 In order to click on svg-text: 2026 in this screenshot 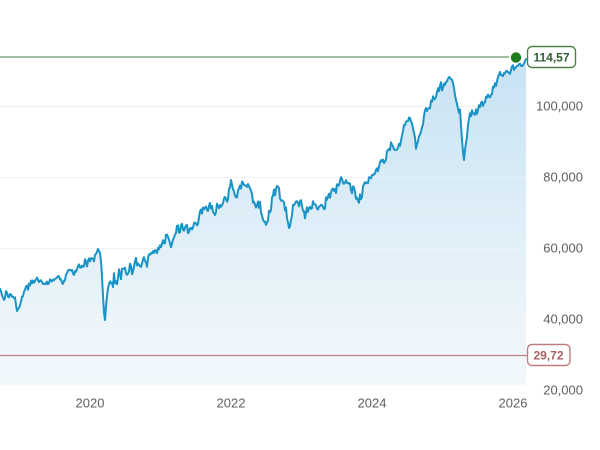, I will do `click(513, 403)`.